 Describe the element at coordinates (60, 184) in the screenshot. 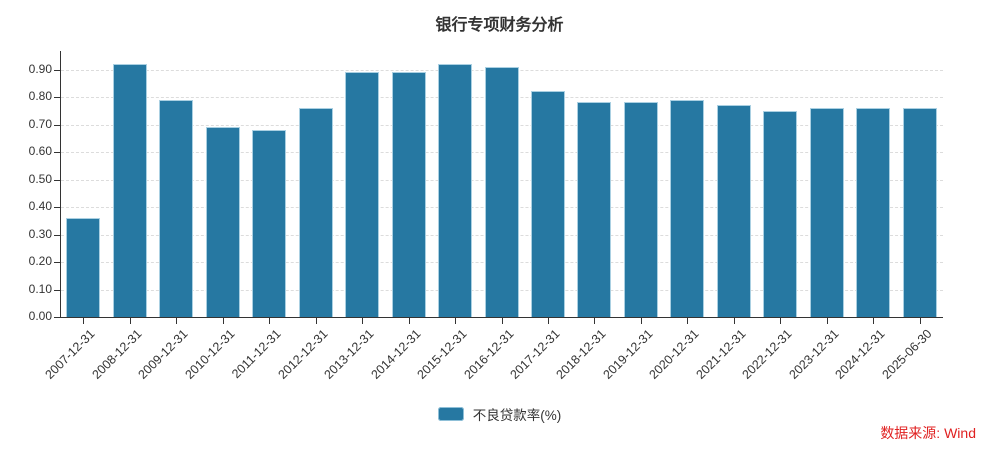

I see `y-axis-line` at that location.